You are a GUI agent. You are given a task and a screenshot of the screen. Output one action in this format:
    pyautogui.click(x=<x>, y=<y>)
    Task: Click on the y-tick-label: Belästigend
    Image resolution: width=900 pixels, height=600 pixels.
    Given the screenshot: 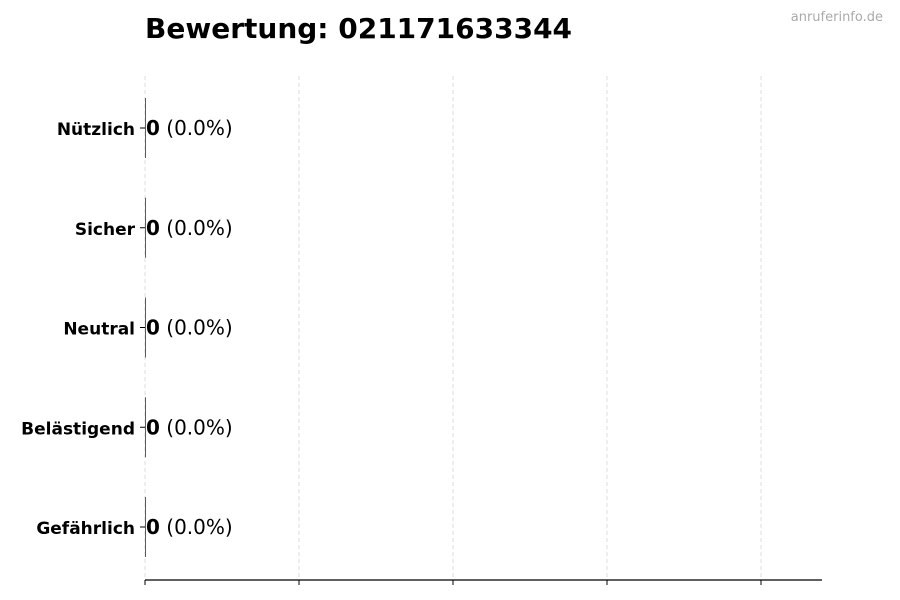 What is the action you would take?
    pyautogui.click(x=78, y=429)
    